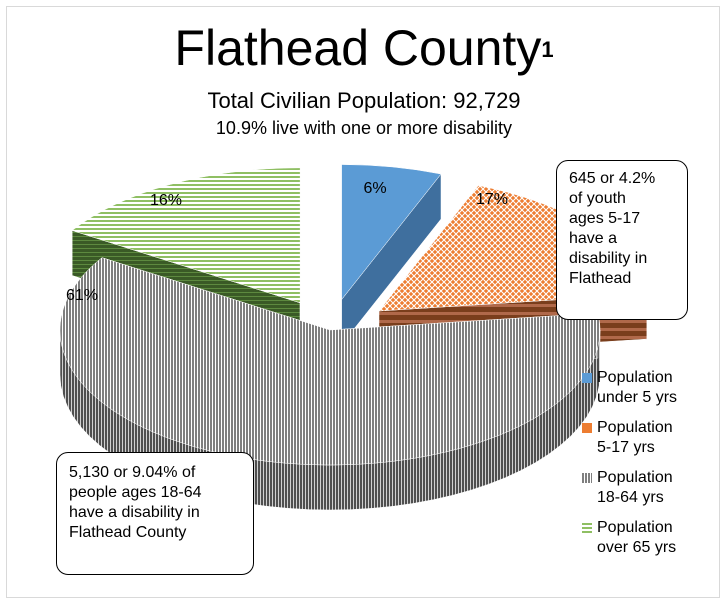 This screenshot has width=728, height=604. I want to click on legend-label-5-17: Population 5-17 yrs, so click(635, 437).